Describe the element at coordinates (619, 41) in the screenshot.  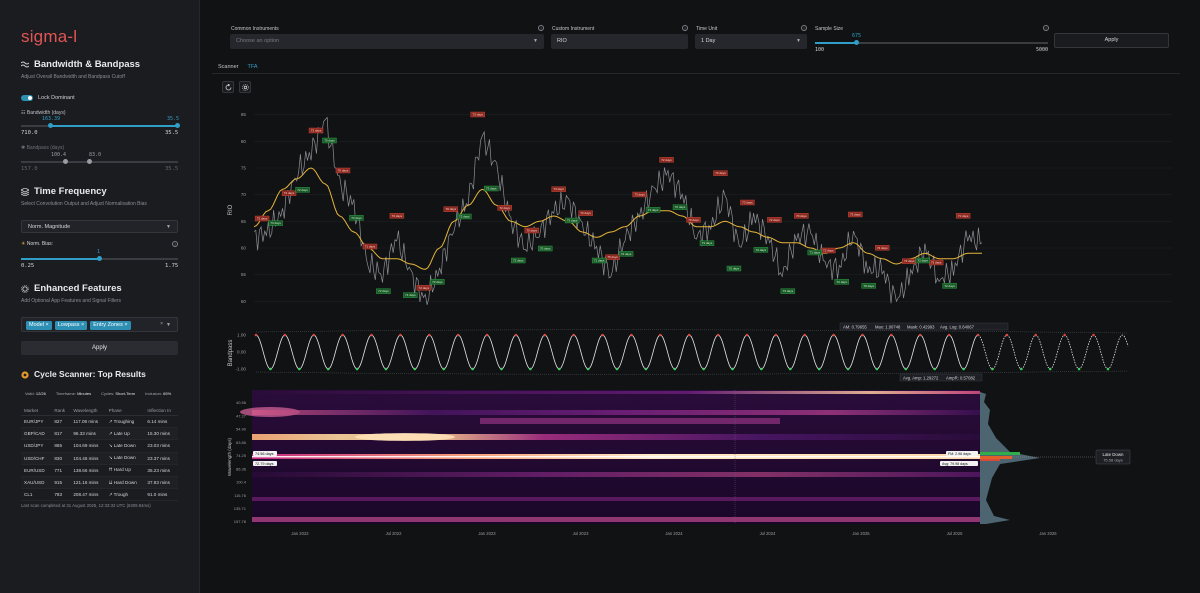
I see `custom-instrument-input: RIO` at that location.